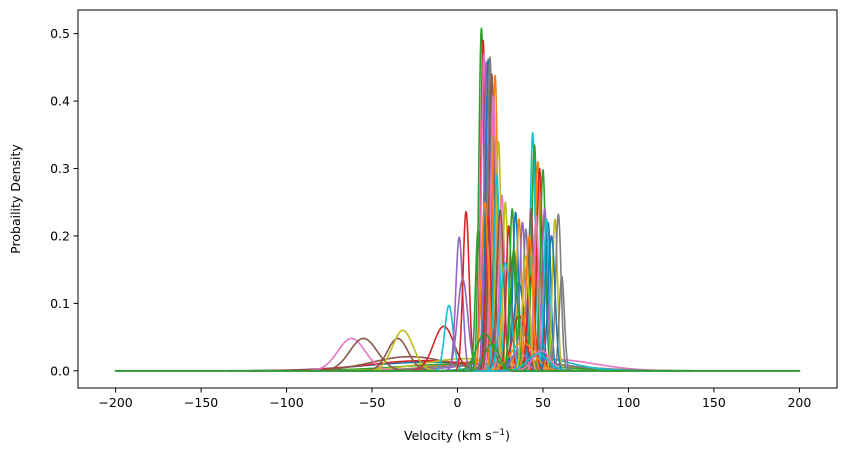 The image size is (846, 459). What do you see at coordinates (15, 199) in the screenshot?
I see `y-axis-label: Probaility Density` at bounding box center [15, 199].